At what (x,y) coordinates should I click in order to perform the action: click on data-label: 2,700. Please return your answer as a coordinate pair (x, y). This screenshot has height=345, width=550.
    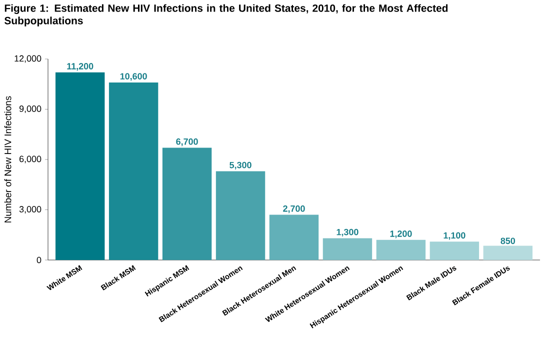
    Looking at the image, I should click on (294, 209).